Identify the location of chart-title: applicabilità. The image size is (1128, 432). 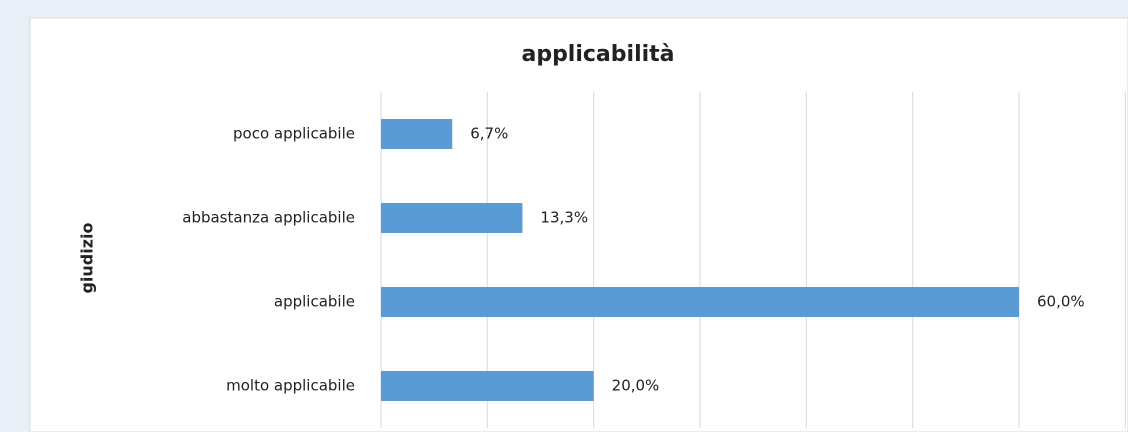
(597, 54).